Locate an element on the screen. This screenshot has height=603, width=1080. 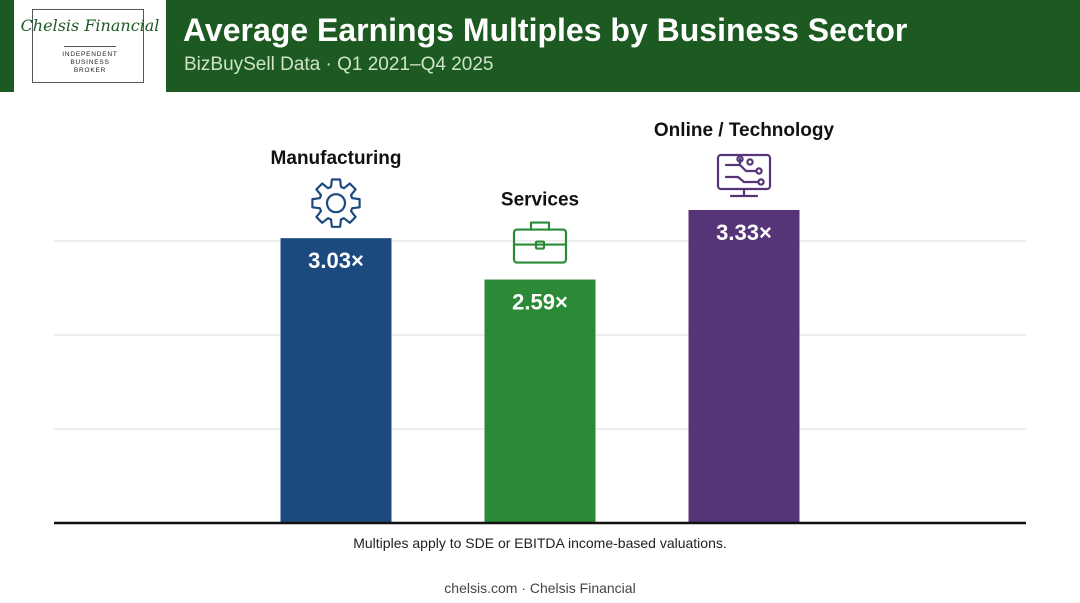
monitor-circuit-icon is located at coordinates (744, 175).